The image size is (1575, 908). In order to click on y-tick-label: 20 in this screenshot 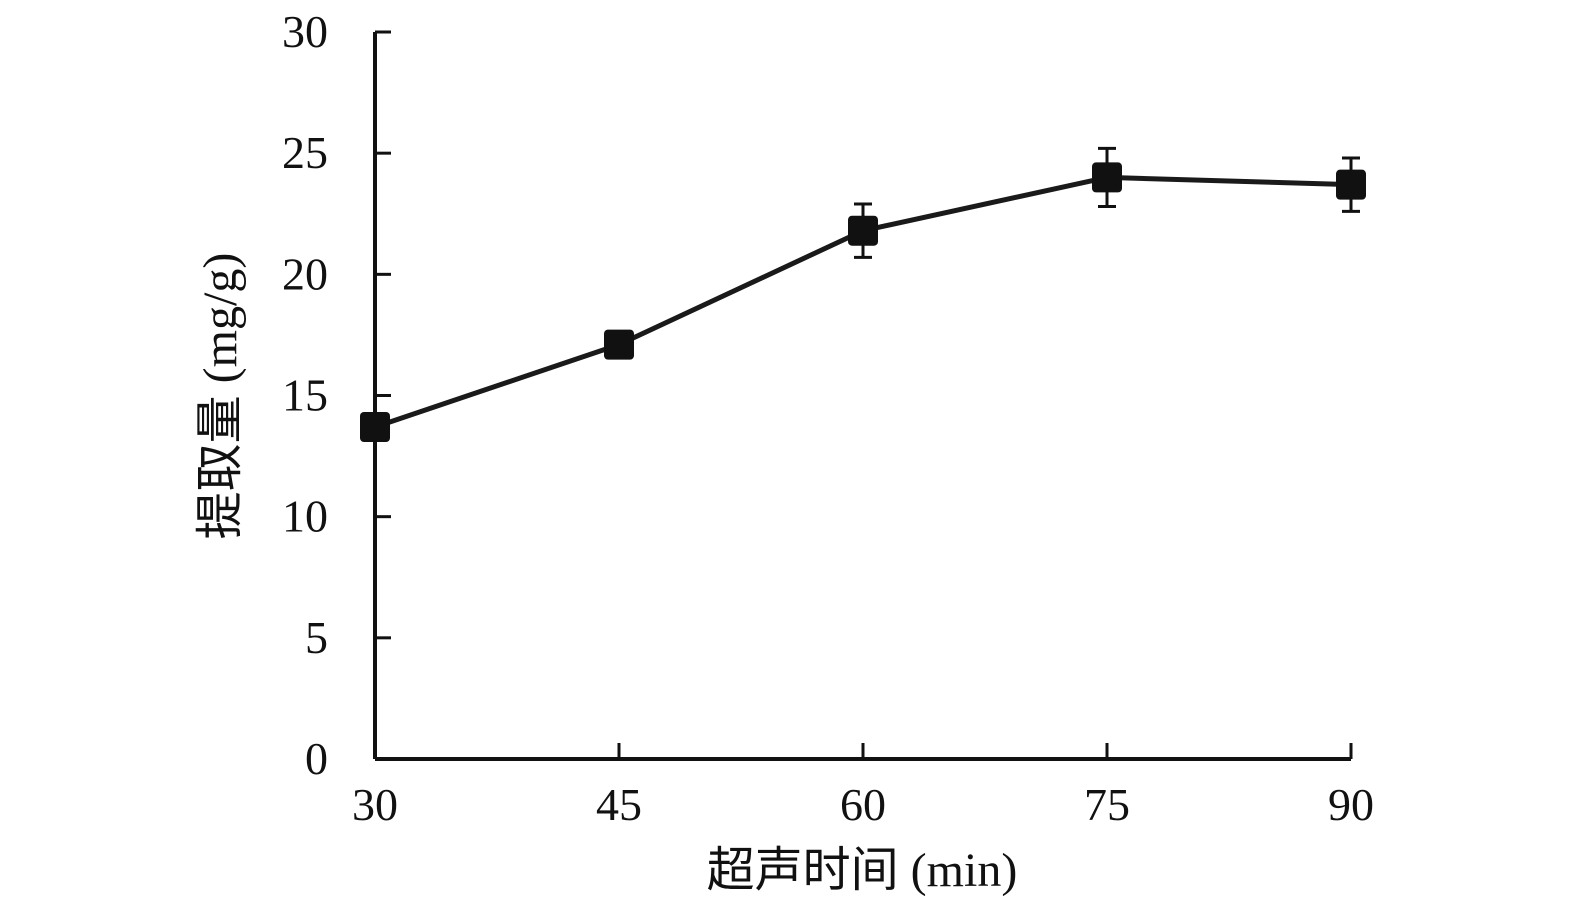, I will do `click(305, 273)`.